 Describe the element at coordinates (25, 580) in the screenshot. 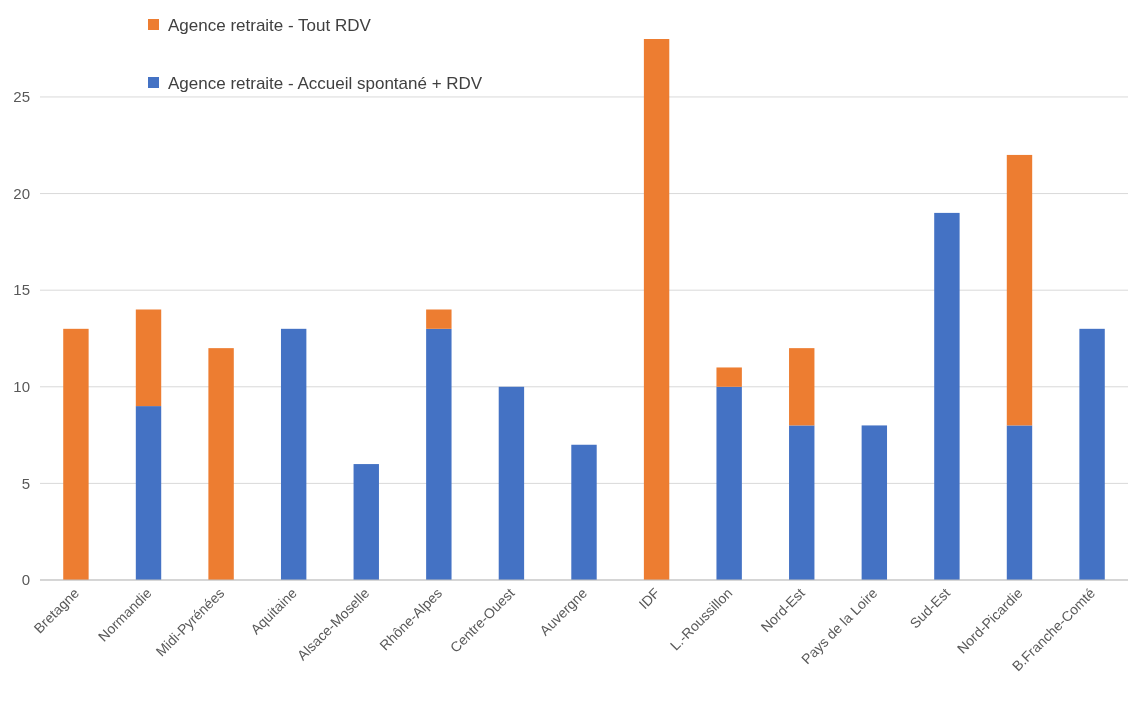

I see `y-tick-label: 0` at that location.